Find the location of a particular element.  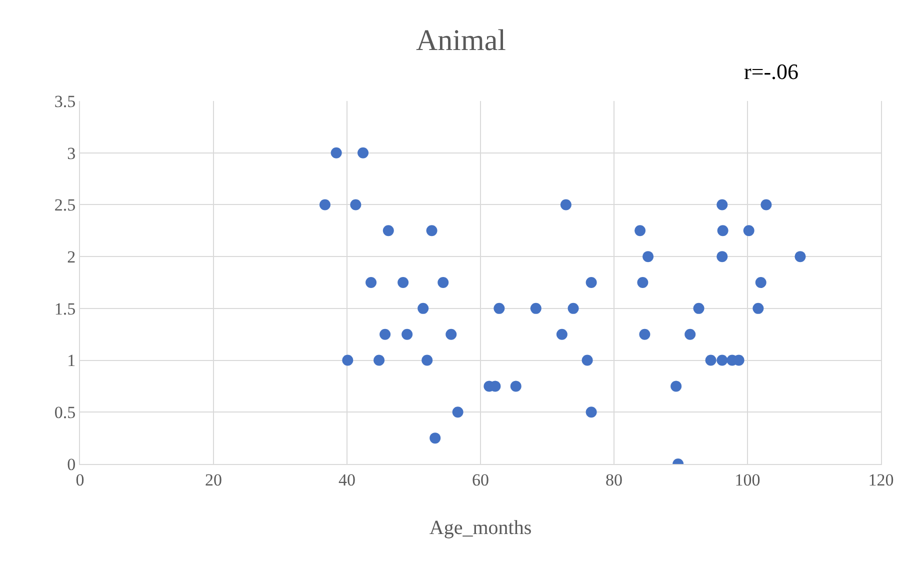

y-tick-label: 2 is located at coordinates (71, 257).